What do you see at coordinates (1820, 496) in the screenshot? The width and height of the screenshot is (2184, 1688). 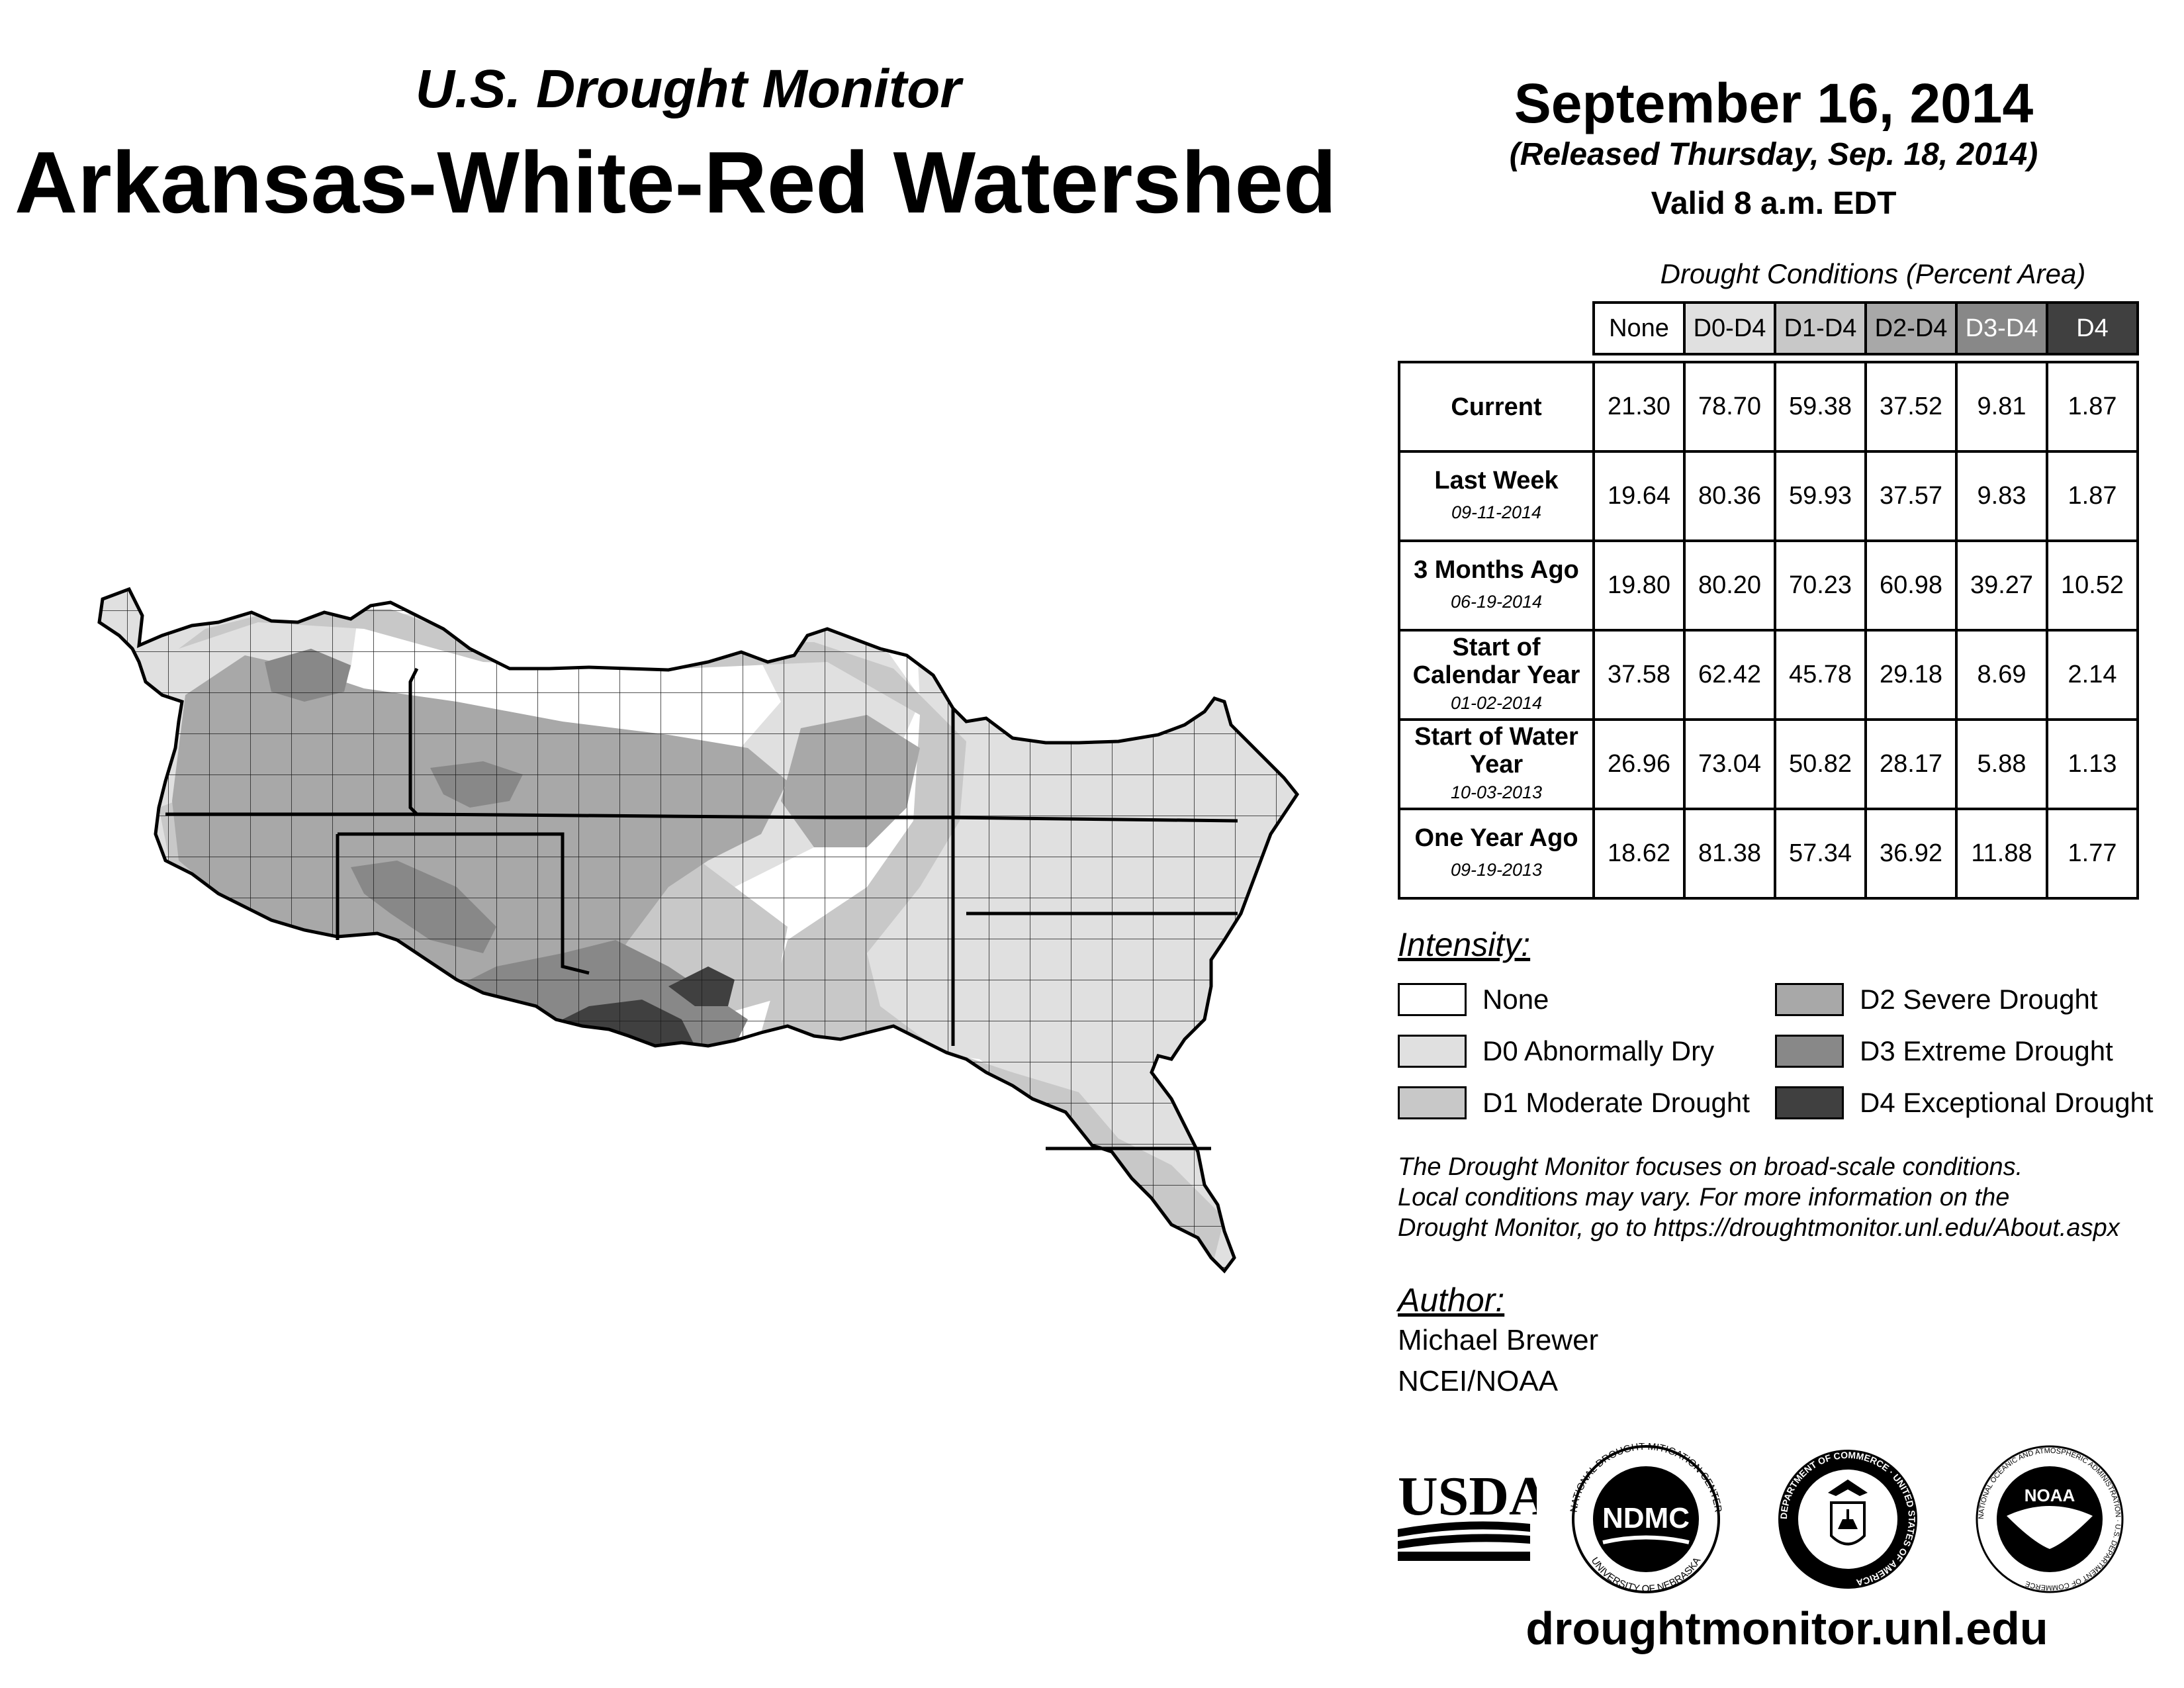 I see `table-cell: 59.93` at bounding box center [1820, 496].